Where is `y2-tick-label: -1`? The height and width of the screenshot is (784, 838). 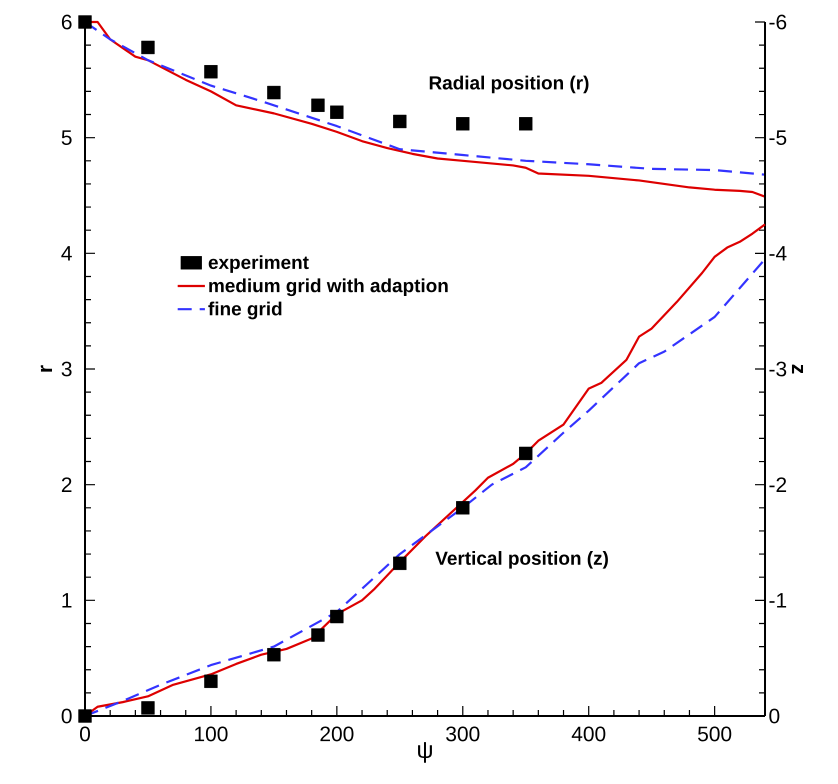
y2-tick-label: -1 is located at coordinates (777, 600).